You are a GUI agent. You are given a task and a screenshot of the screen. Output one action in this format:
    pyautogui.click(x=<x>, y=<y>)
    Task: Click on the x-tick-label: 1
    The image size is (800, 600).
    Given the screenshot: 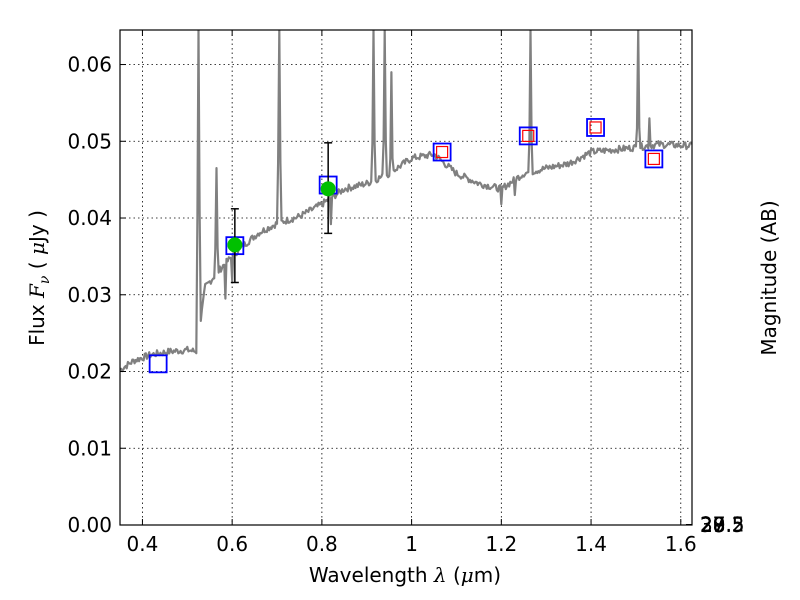 What is the action you would take?
    pyautogui.click(x=411, y=544)
    